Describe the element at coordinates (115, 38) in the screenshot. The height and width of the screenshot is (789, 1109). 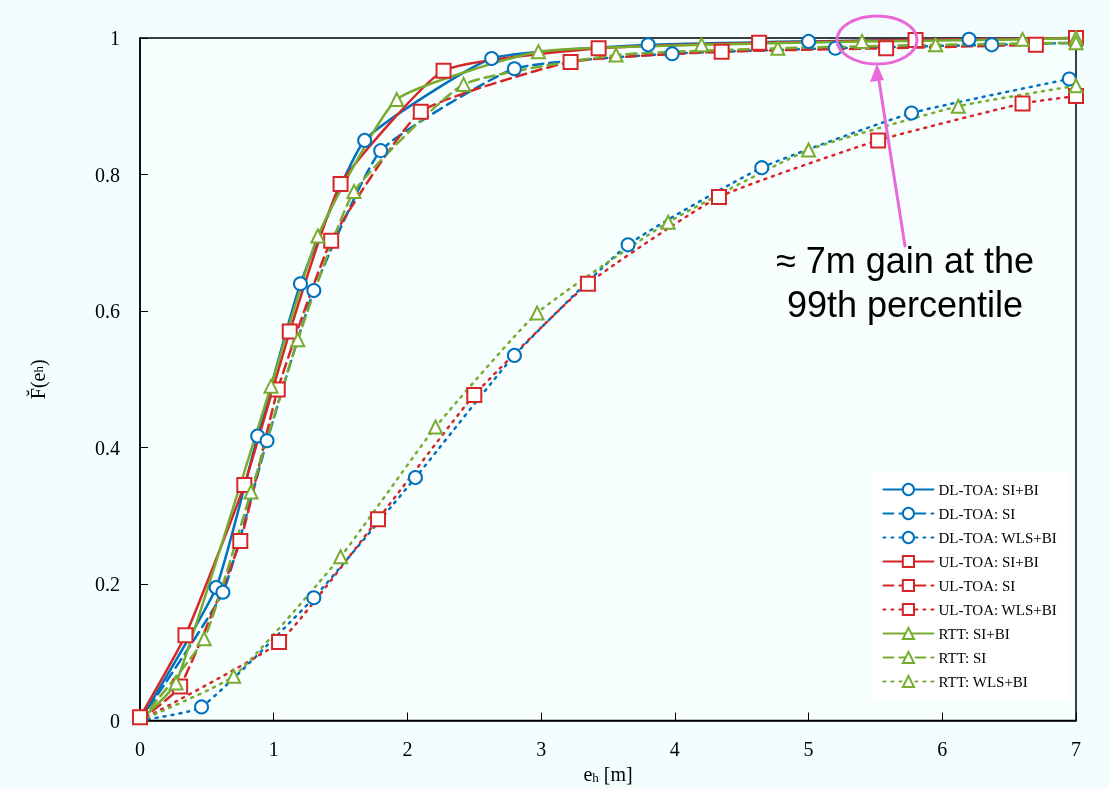
I see `y-tick-label: 1` at that location.